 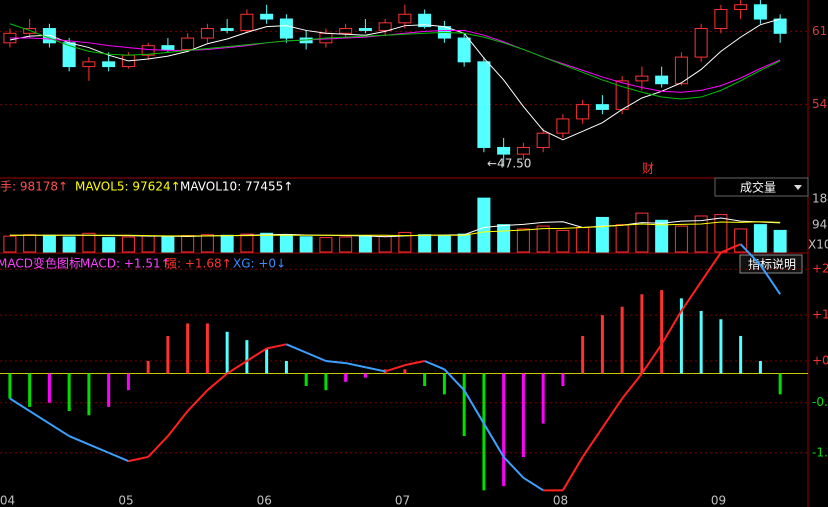 What do you see at coordinates (236, 187) in the screenshot?
I see `legend-item: MAVOL10: 77455↑` at bounding box center [236, 187].